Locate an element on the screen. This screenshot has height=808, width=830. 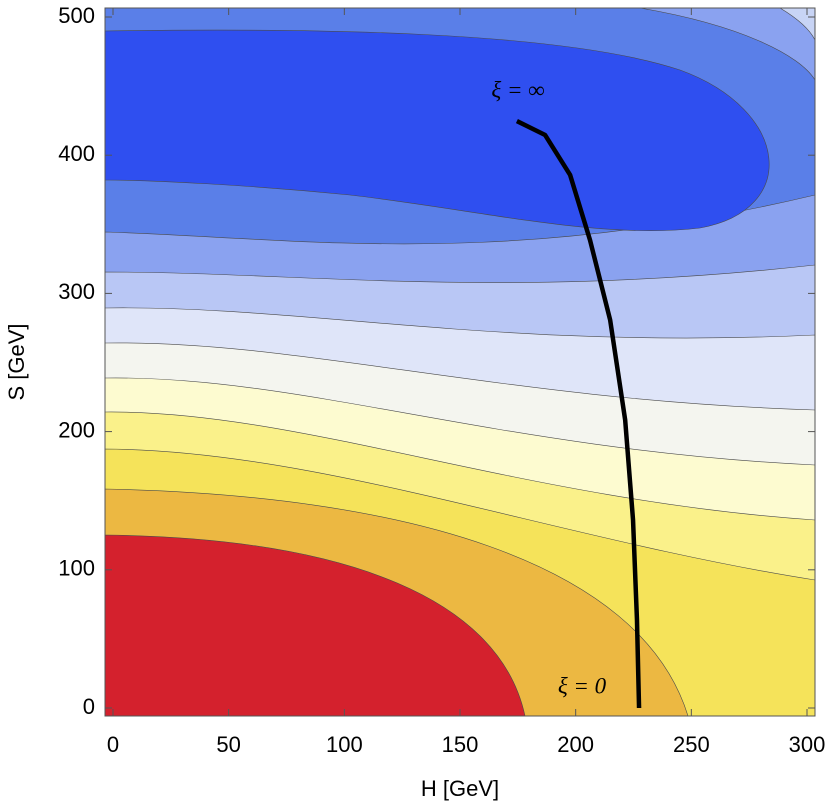
annotation: ξ = ∞ is located at coordinates (517, 89).